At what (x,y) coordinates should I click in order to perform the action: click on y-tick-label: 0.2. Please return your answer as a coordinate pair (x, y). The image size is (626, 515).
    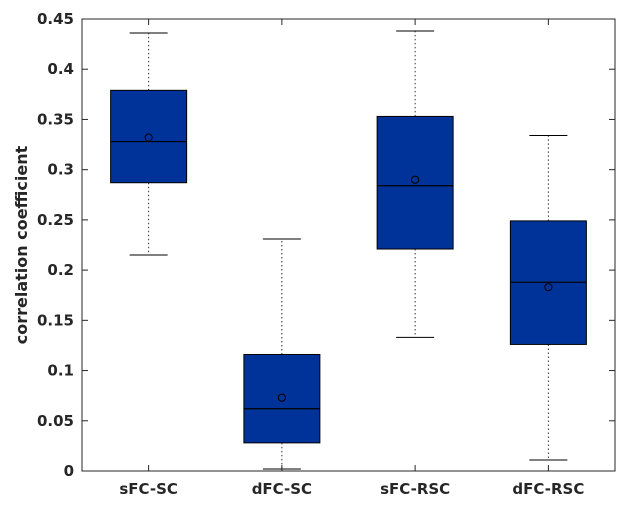
    Looking at the image, I should click on (60, 270).